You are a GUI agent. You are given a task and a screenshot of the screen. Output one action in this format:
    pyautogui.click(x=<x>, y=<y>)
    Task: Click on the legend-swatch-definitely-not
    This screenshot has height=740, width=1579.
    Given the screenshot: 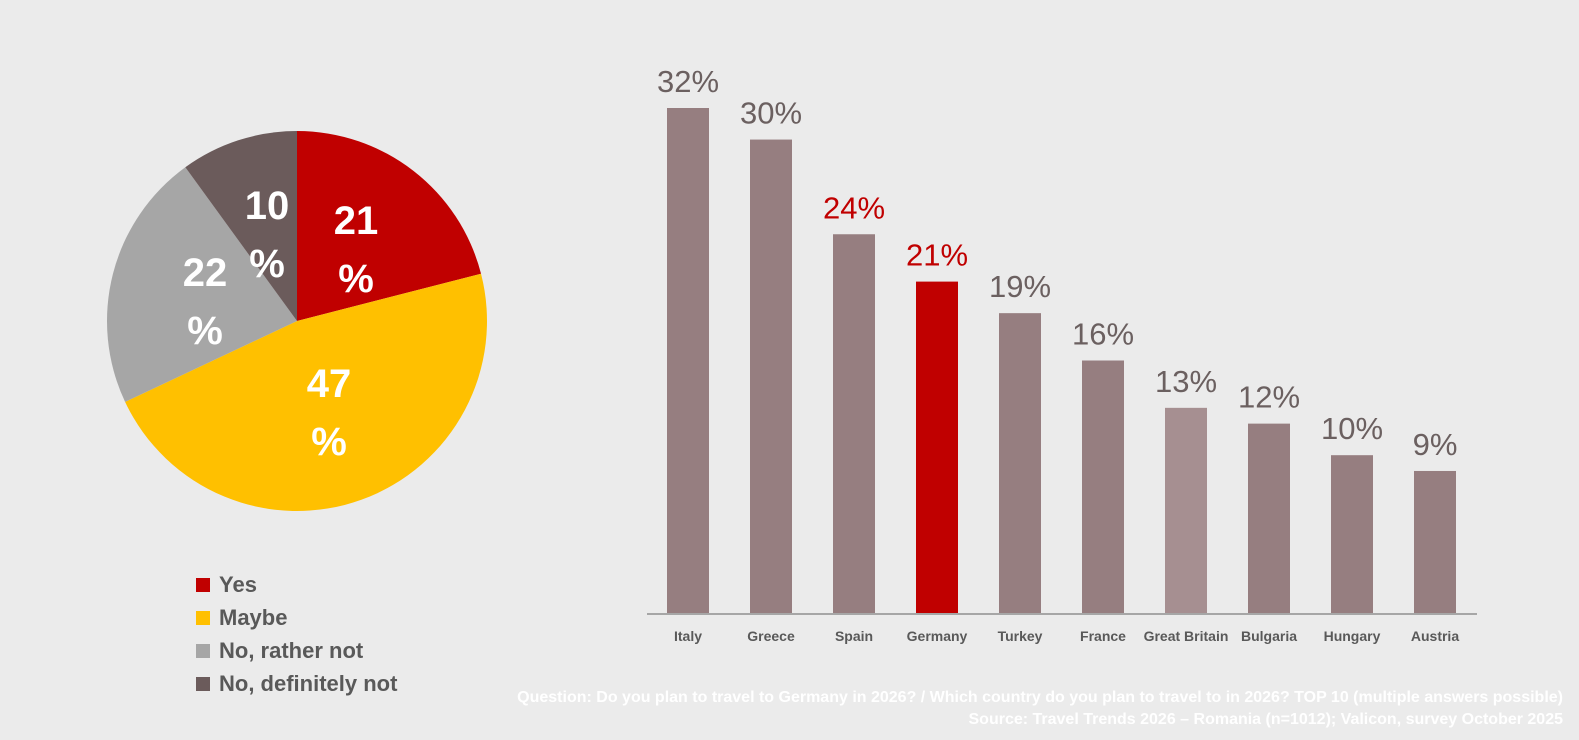 What is the action you would take?
    pyautogui.click(x=203, y=683)
    